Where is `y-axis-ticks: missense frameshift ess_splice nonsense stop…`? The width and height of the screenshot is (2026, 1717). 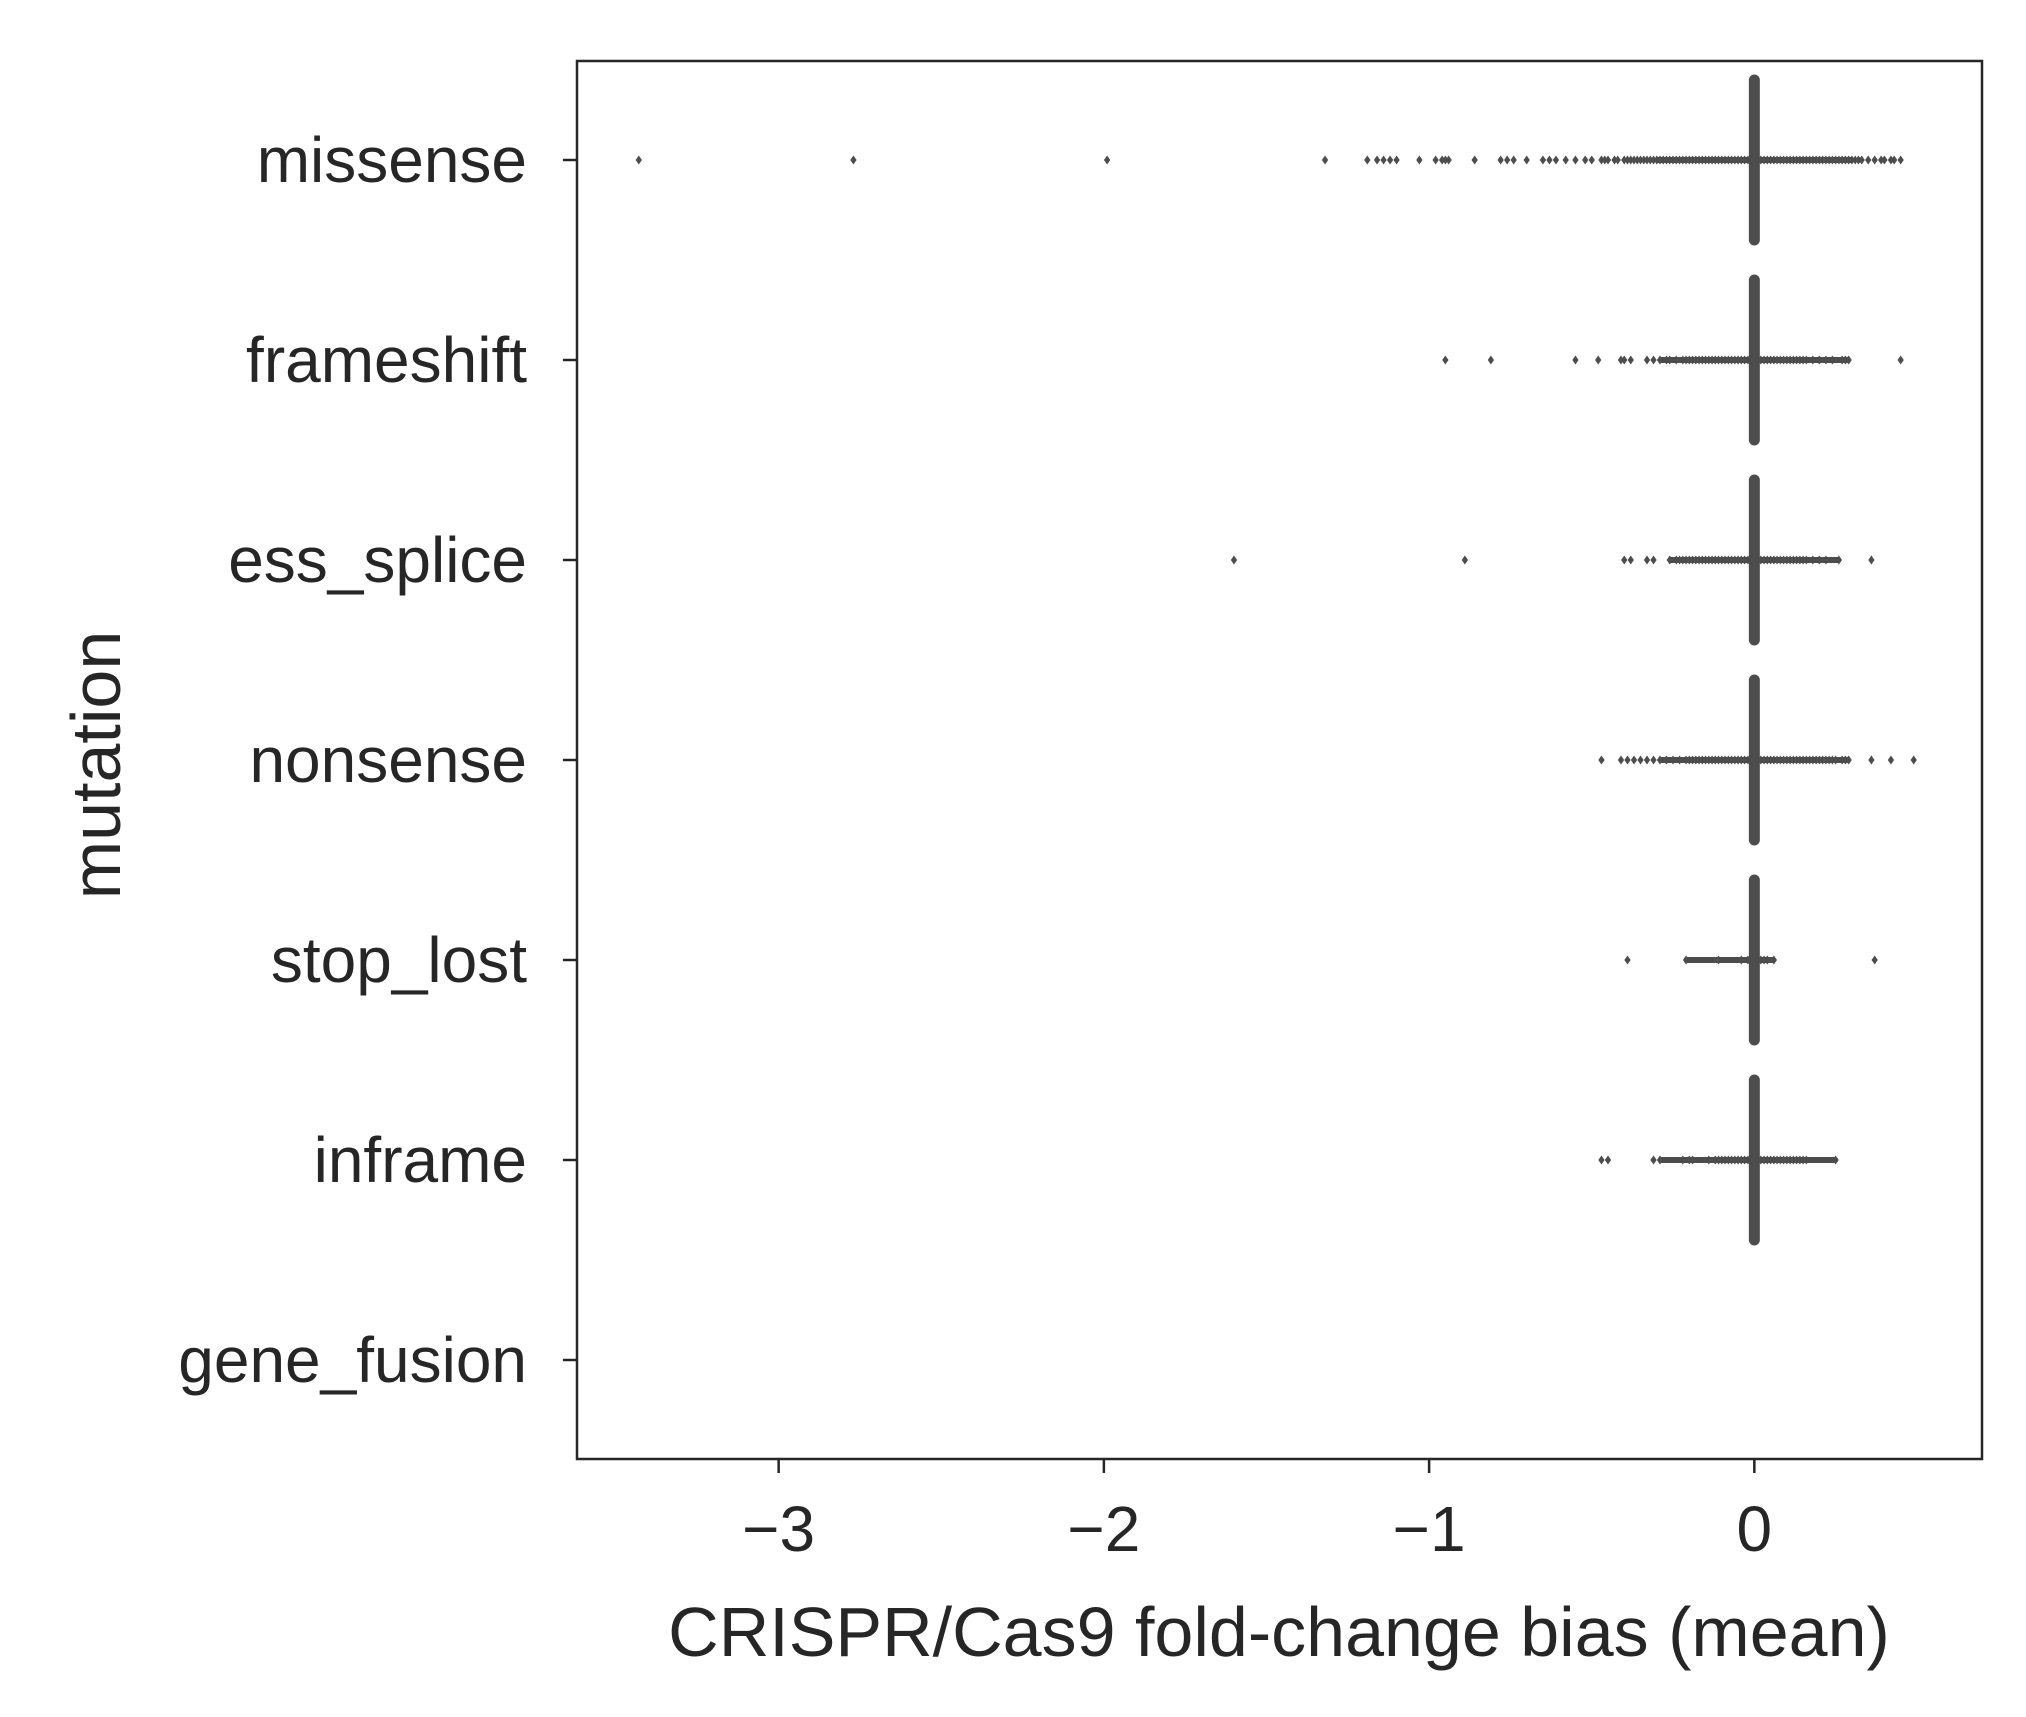 y-axis-ticks: missense frameshift ess_splice nonsense stop… is located at coordinates (377, 760).